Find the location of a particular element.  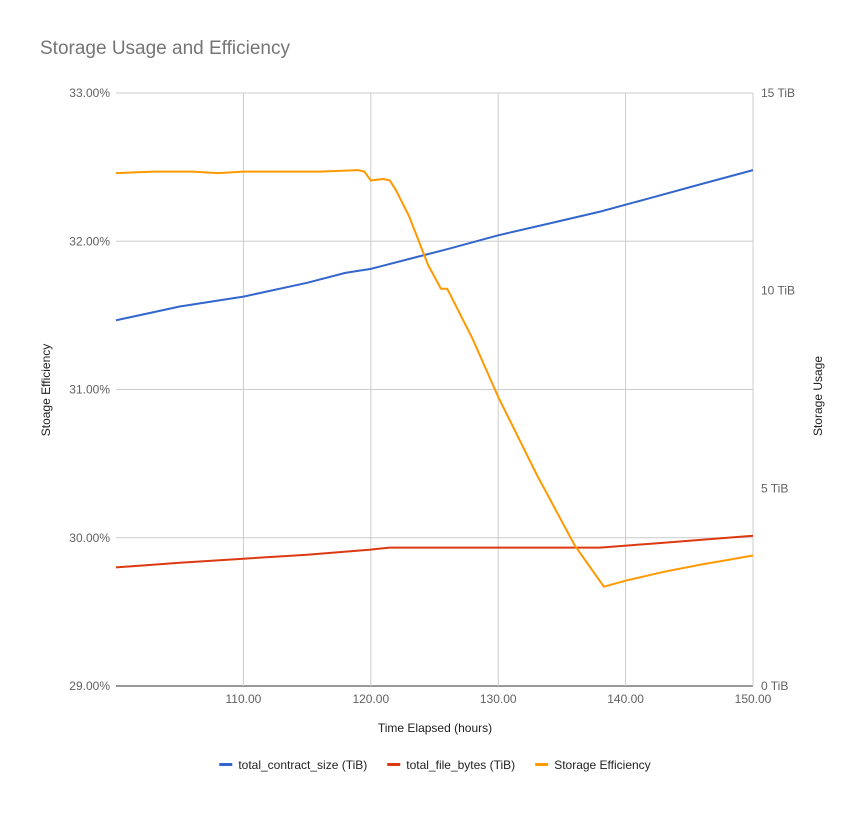

legend-item: Storage Efficiency is located at coordinates (593, 765).